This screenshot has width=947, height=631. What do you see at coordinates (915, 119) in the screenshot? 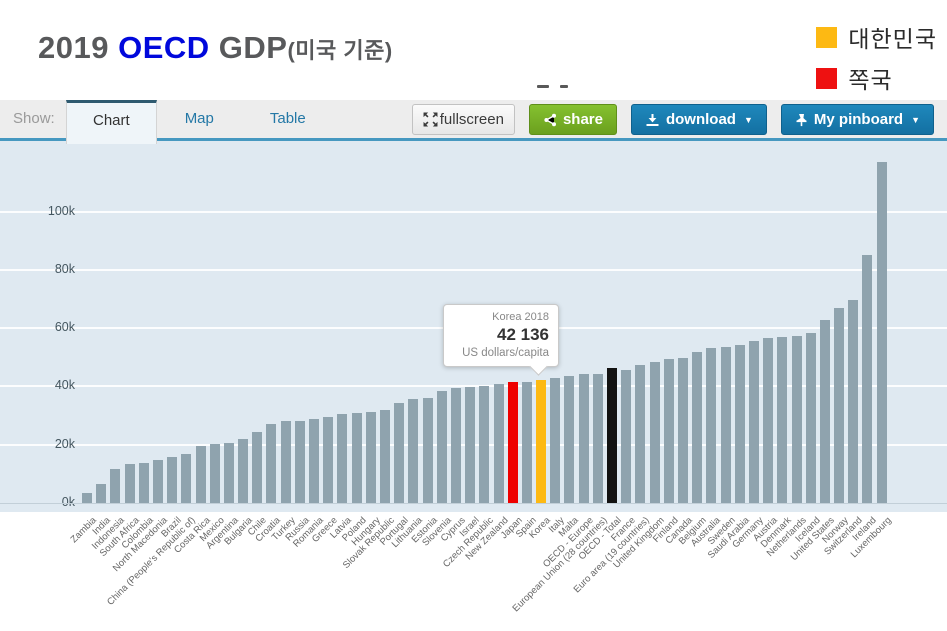
I see `chevron-down-icon: ▼` at bounding box center [915, 119].